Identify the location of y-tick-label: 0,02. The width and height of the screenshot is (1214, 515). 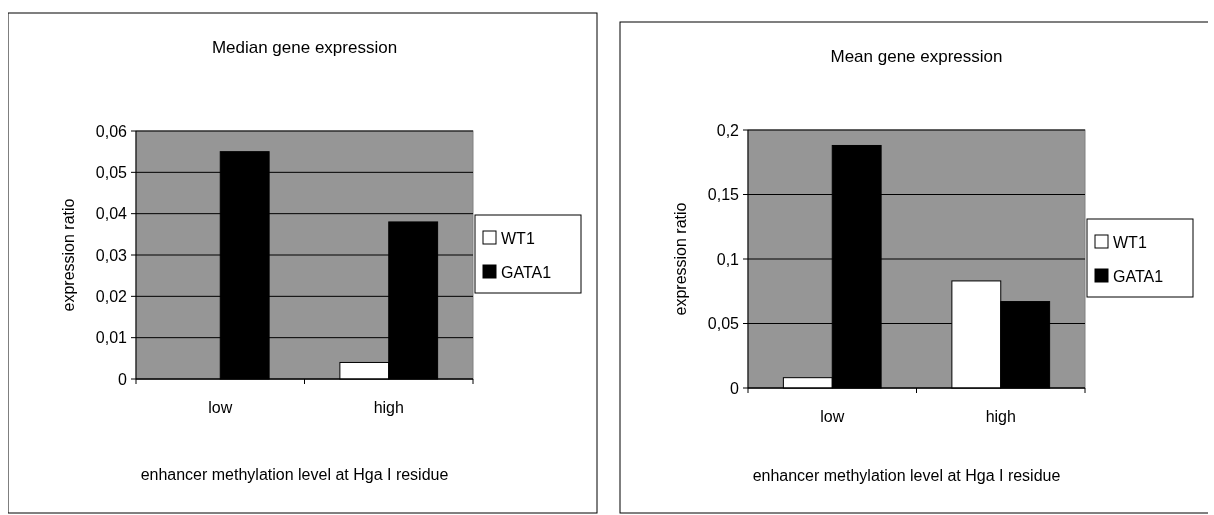
(111, 296).